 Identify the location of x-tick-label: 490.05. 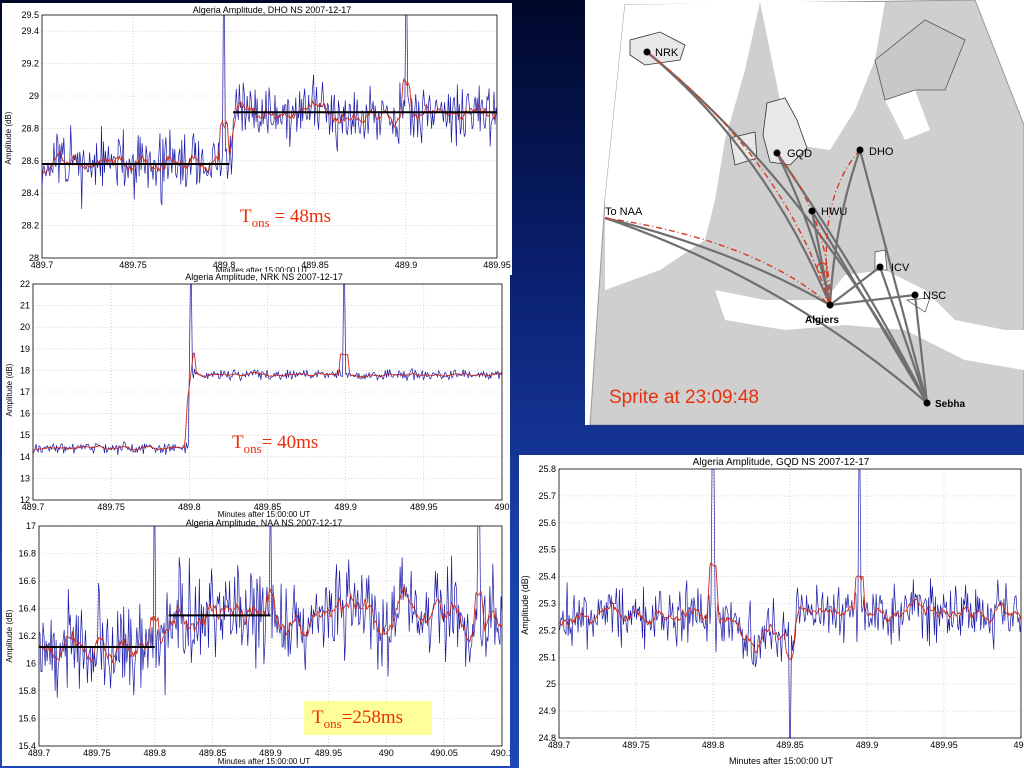
(444, 753).